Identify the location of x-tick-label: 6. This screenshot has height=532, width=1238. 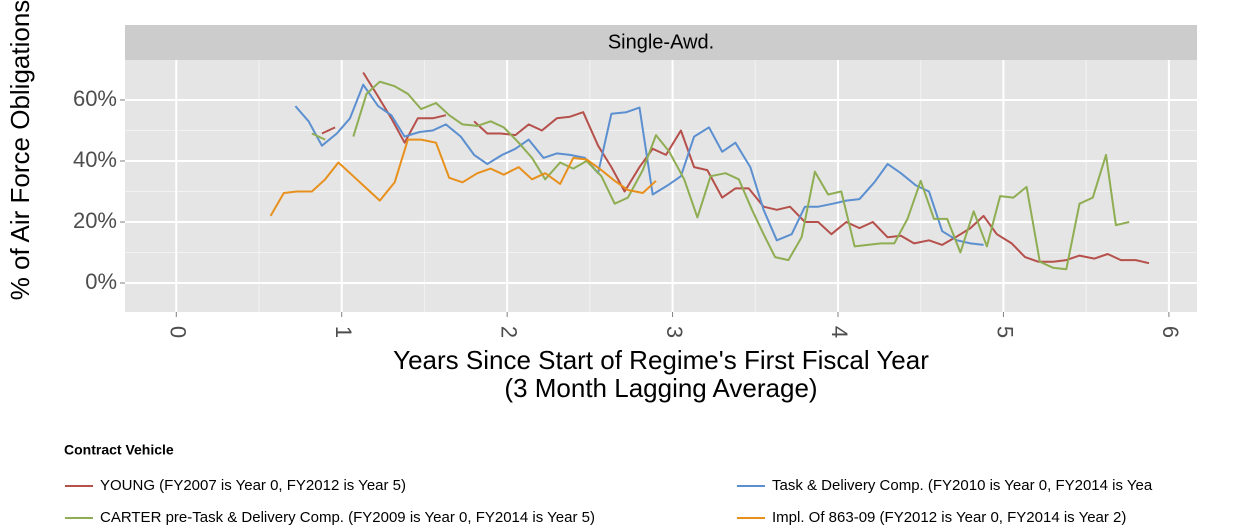
(1170, 332).